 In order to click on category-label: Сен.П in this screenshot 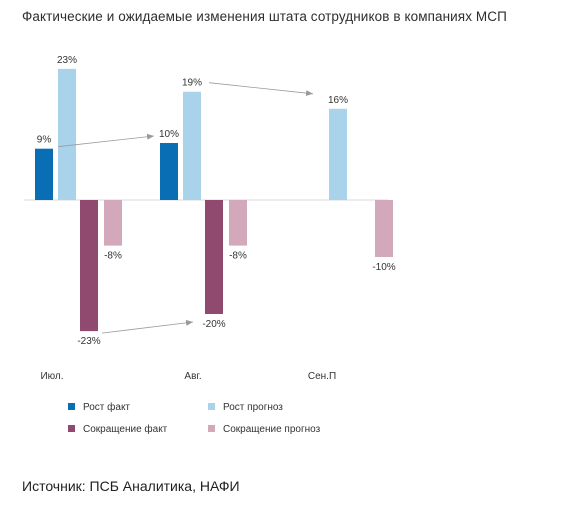, I will do `click(322, 376)`.